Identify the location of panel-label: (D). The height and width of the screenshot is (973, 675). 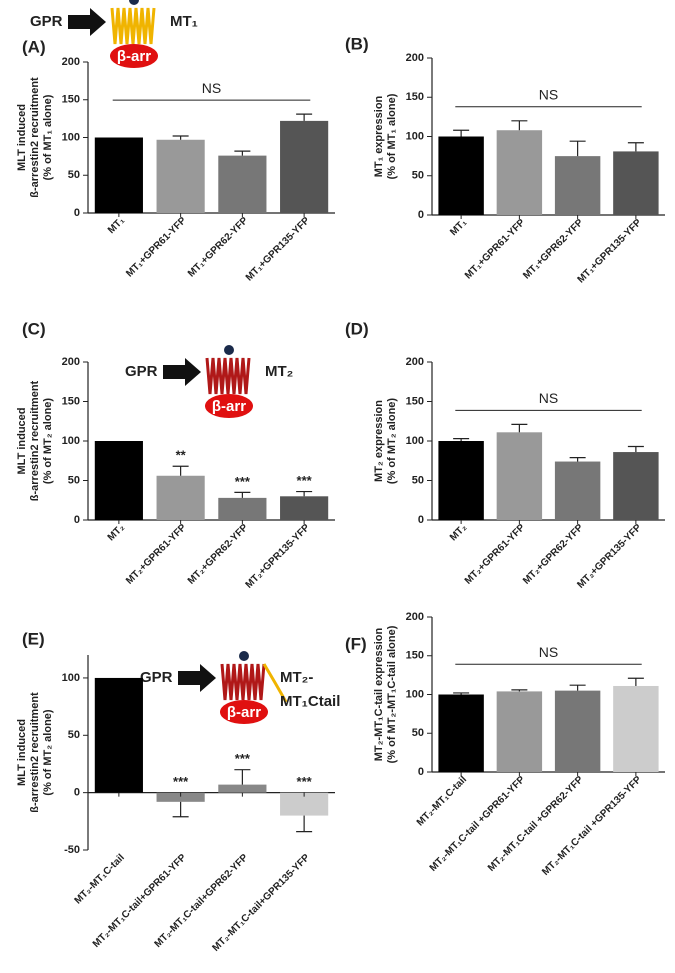
(357, 328).